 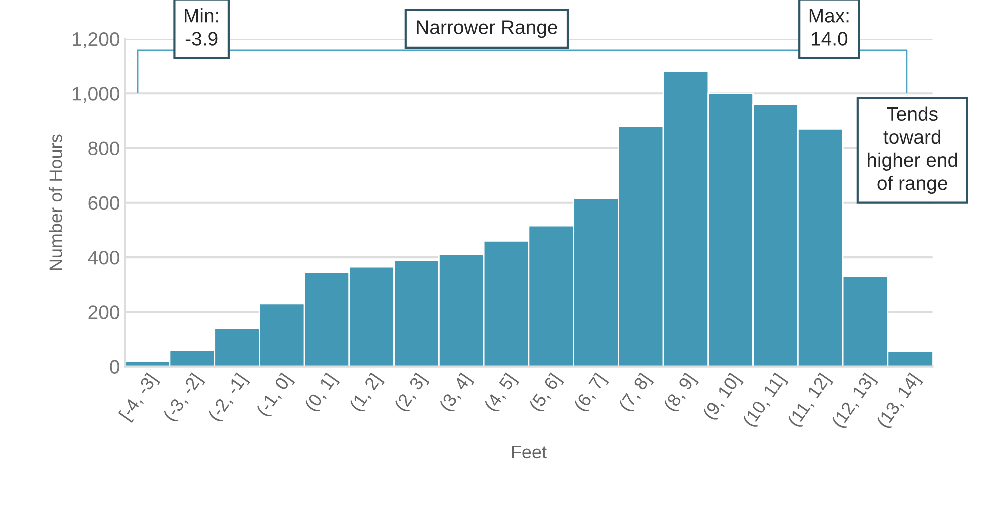 What do you see at coordinates (139, 397) in the screenshot?
I see `x-tick-label: [-4, -3]` at bounding box center [139, 397].